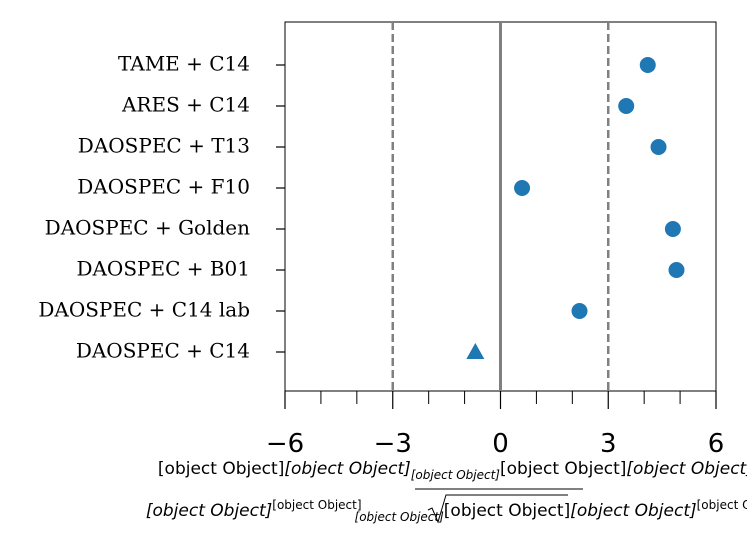  I want to click on y-tick-label: ARES + C14, so click(185, 105).